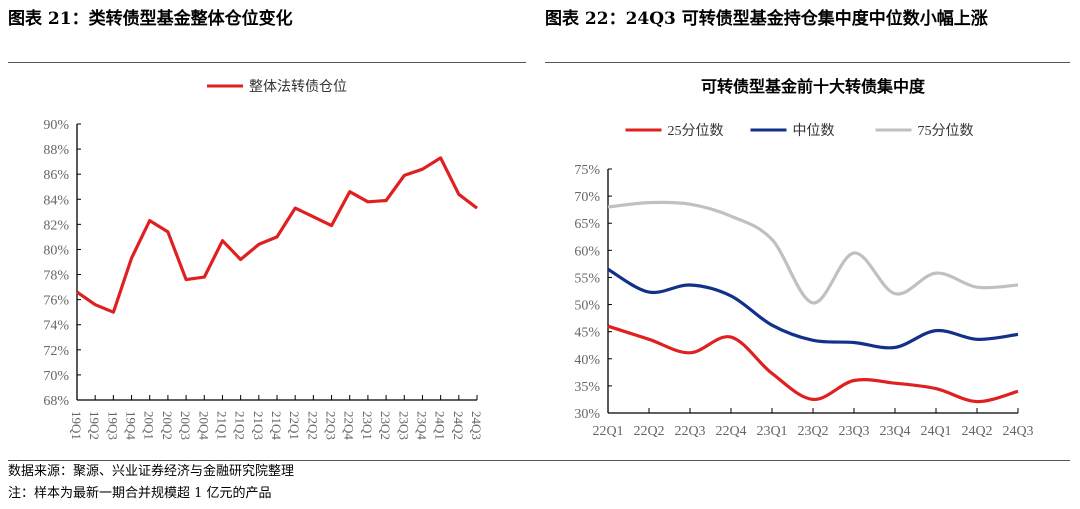 This screenshot has width=1080, height=509. I want to click on x-tick-label: 20Q1, so click(149, 425).